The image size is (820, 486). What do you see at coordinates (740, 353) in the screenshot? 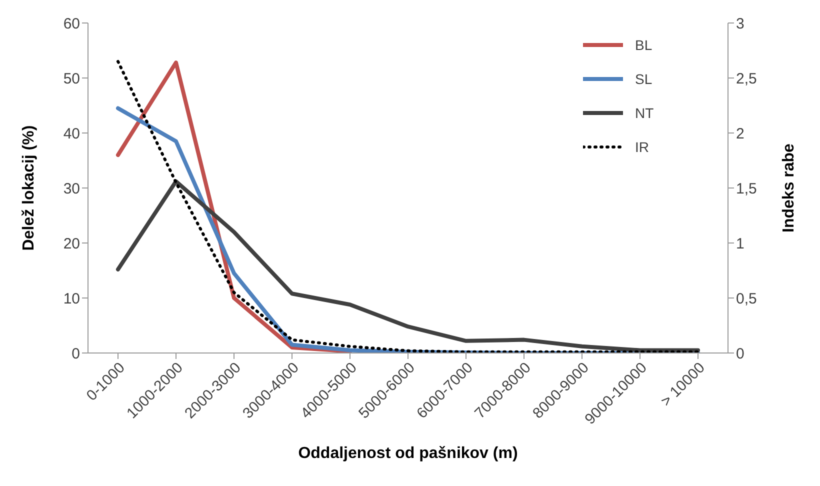
I see `y2-tick-label: 0` at bounding box center [740, 353].